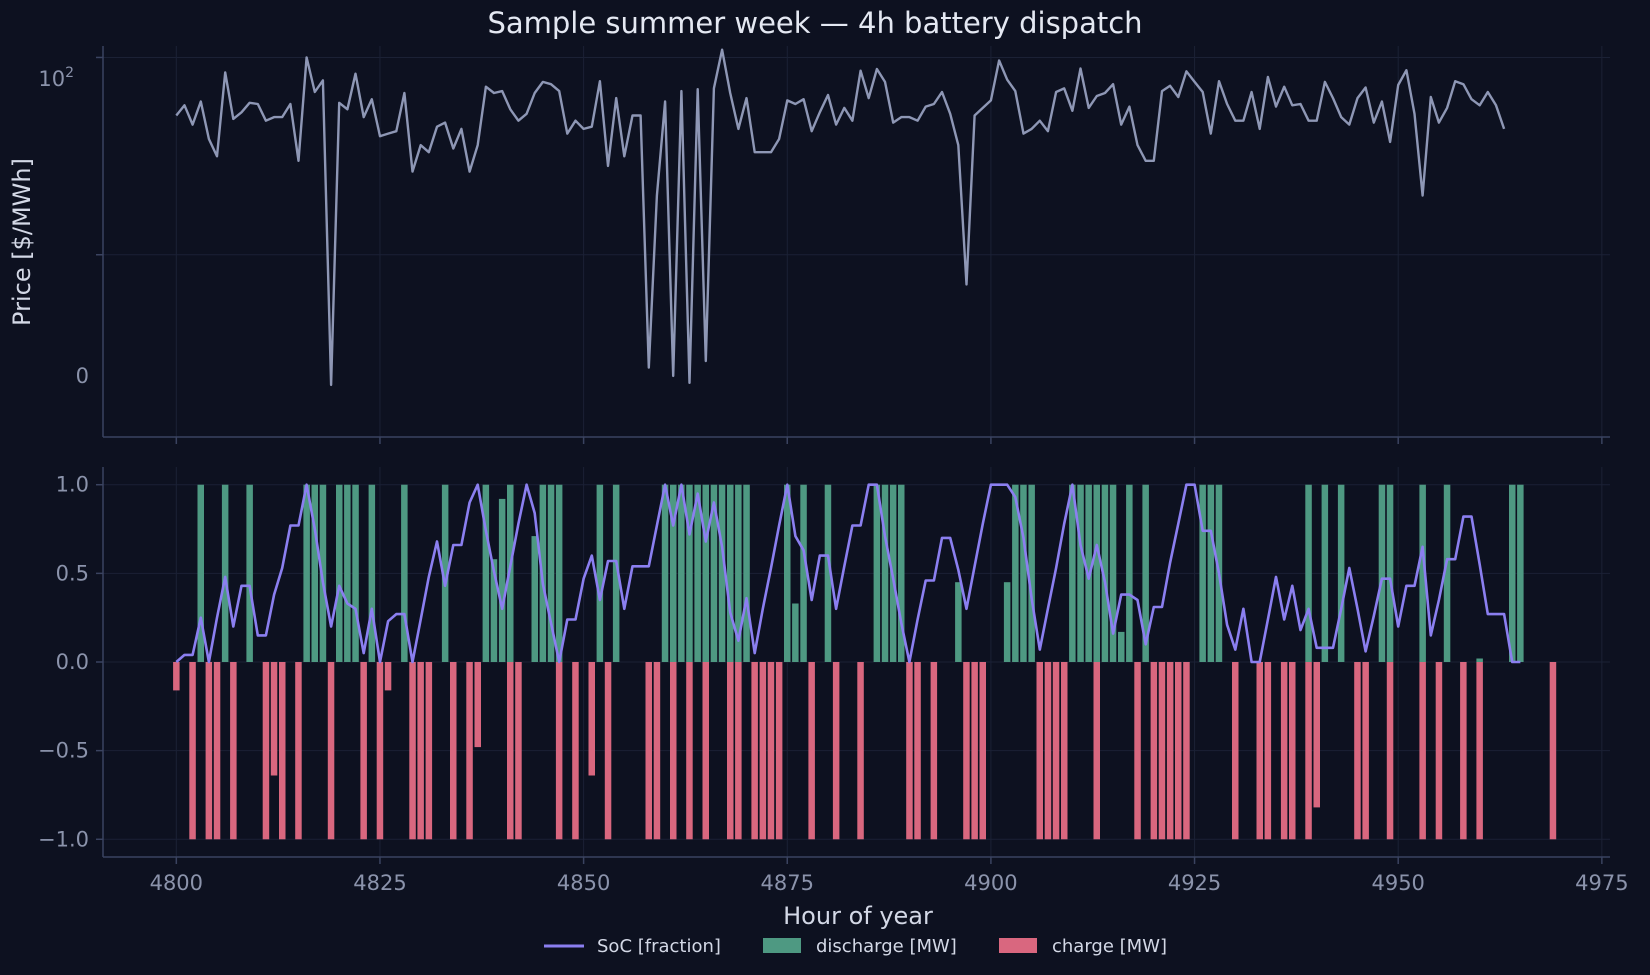 The width and height of the screenshot is (1650, 975). I want to click on legend-soc-label: SoC [fraction], so click(659, 946).